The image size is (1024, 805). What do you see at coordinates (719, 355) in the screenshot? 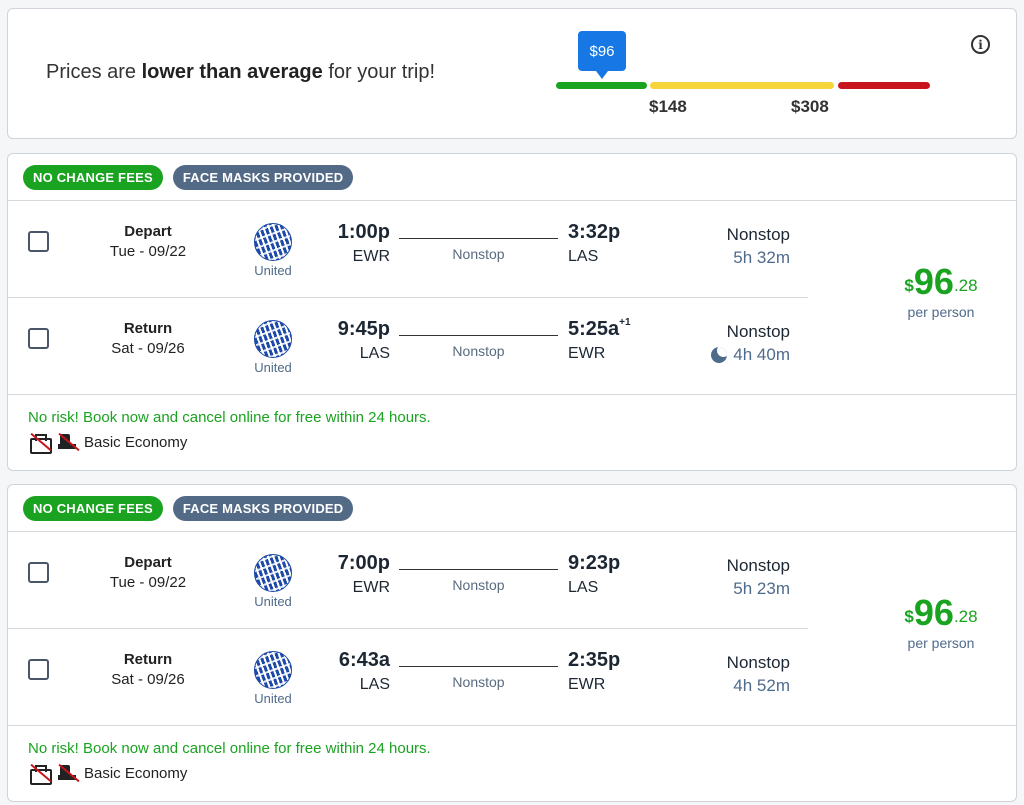
I see `moon-icon` at bounding box center [719, 355].